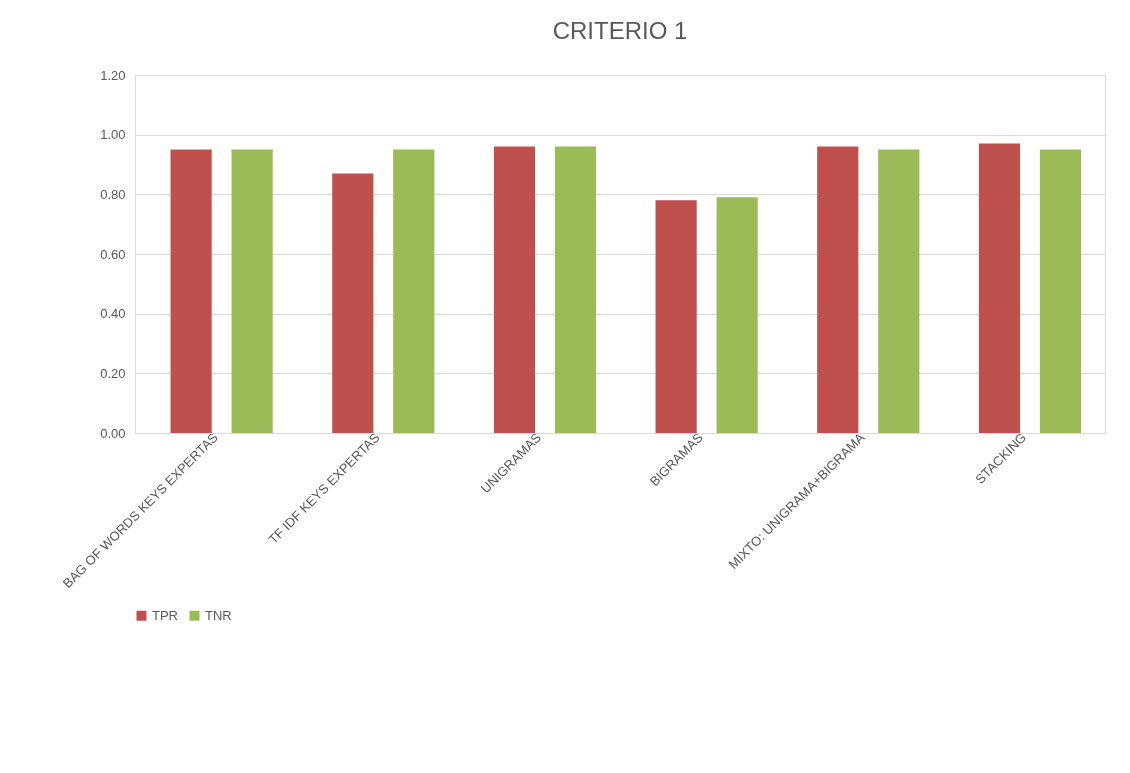 The width and height of the screenshot is (1130, 773). What do you see at coordinates (113, 314) in the screenshot?
I see `y-tick-label: 0.40` at bounding box center [113, 314].